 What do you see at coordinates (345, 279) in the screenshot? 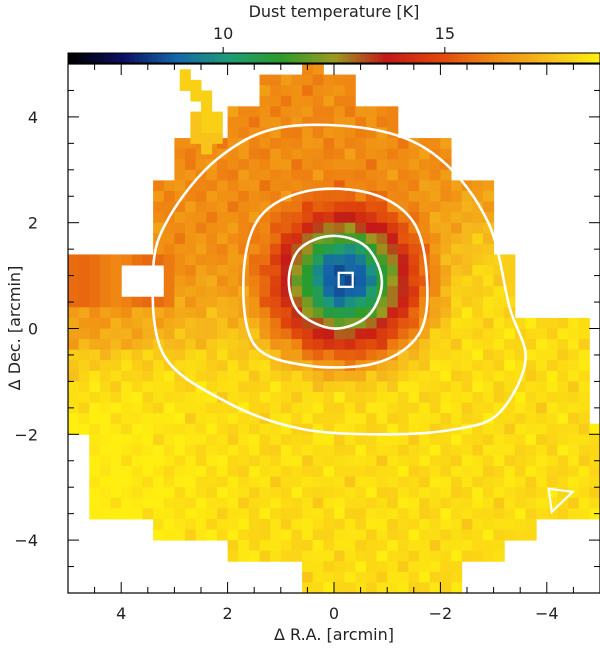
I see `peak-square-marker` at bounding box center [345, 279].